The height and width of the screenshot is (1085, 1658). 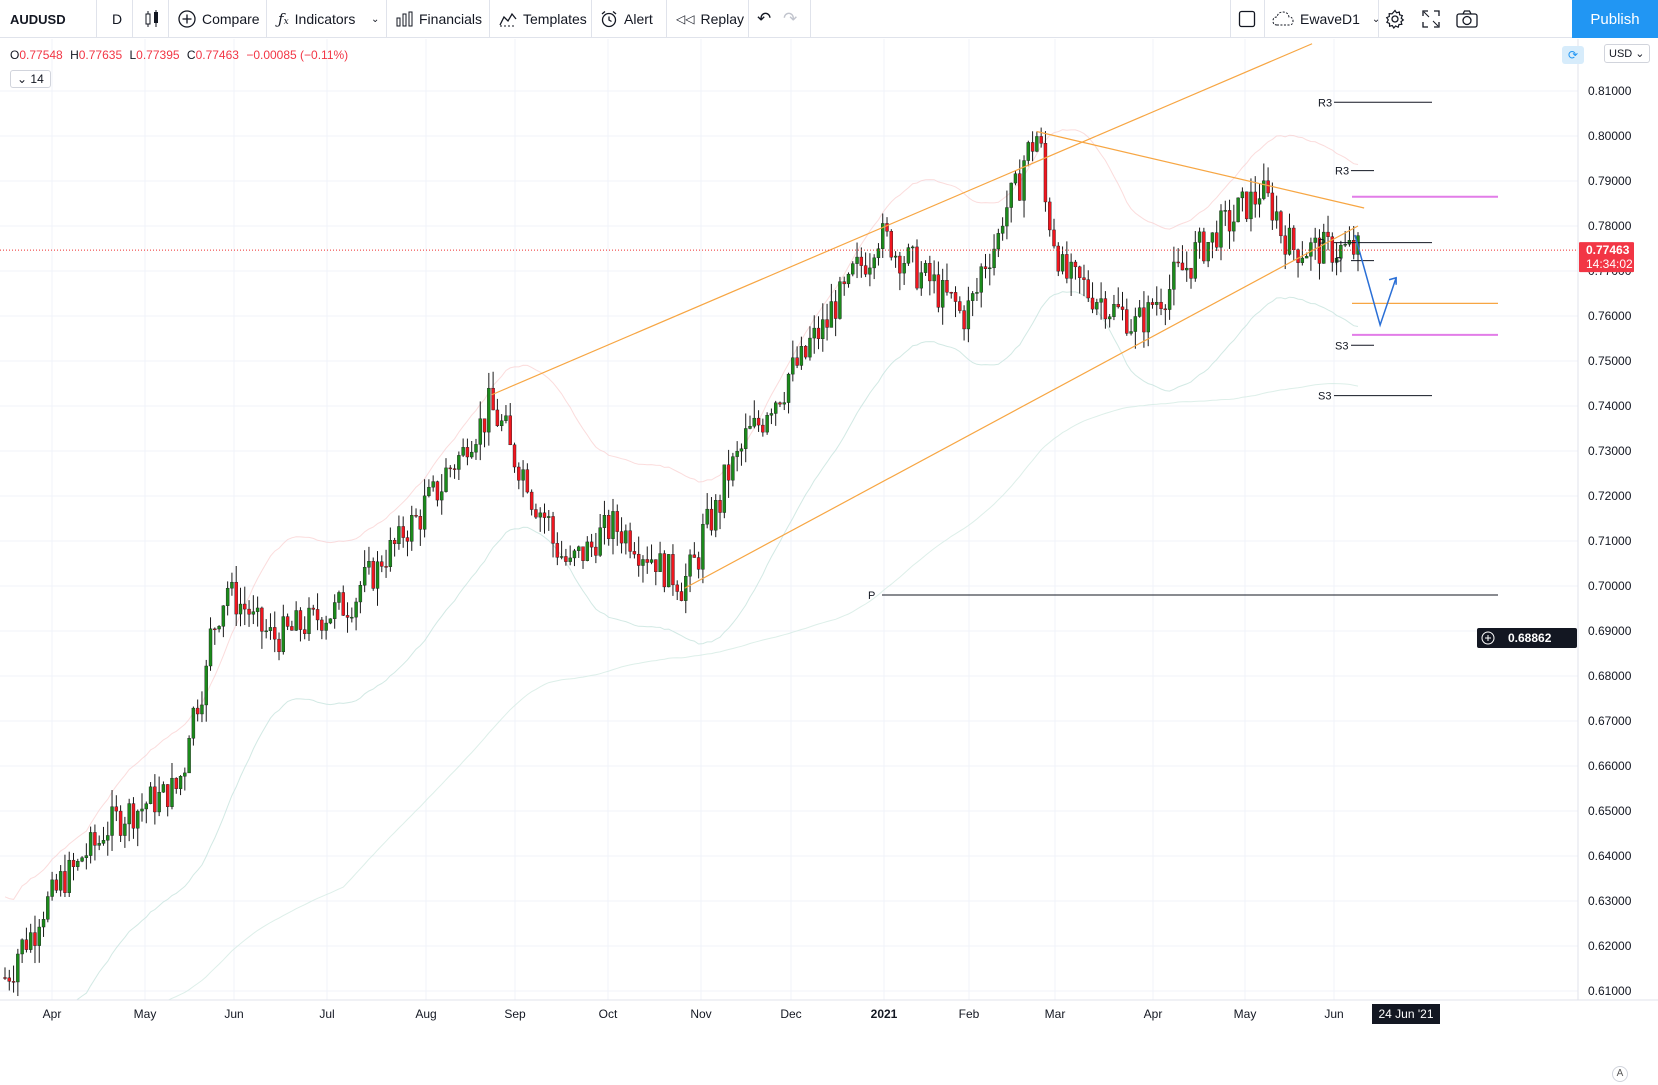 I want to click on time-tick-label: Jul, so click(x=326, y=1014).